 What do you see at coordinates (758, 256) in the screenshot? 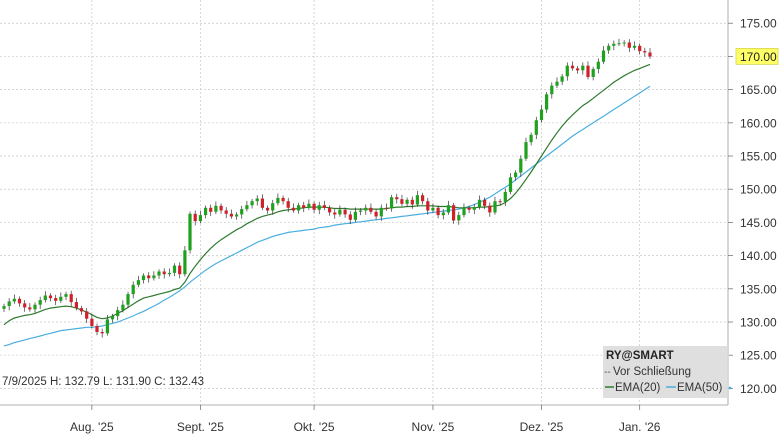
I see `y-tick-label: 140.00` at bounding box center [758, 256].